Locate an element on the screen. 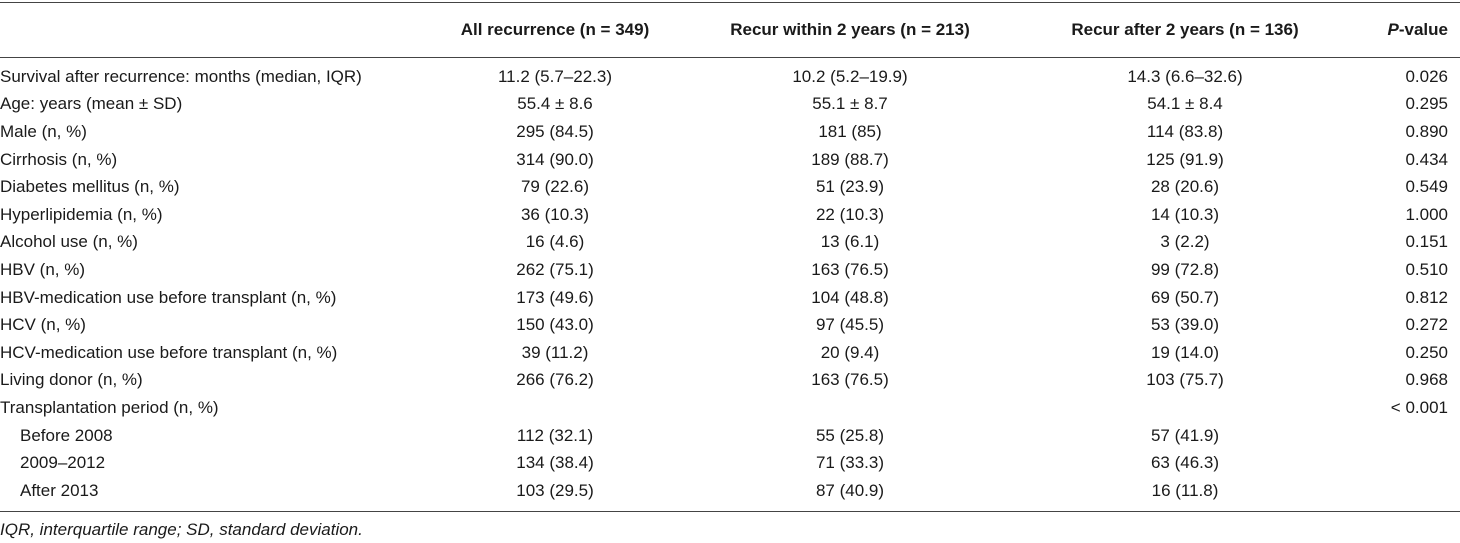 This screenshot has height=543, width=1460. row-label: Hyperlipidemia (n, %) is located at coordinates (81, 214).